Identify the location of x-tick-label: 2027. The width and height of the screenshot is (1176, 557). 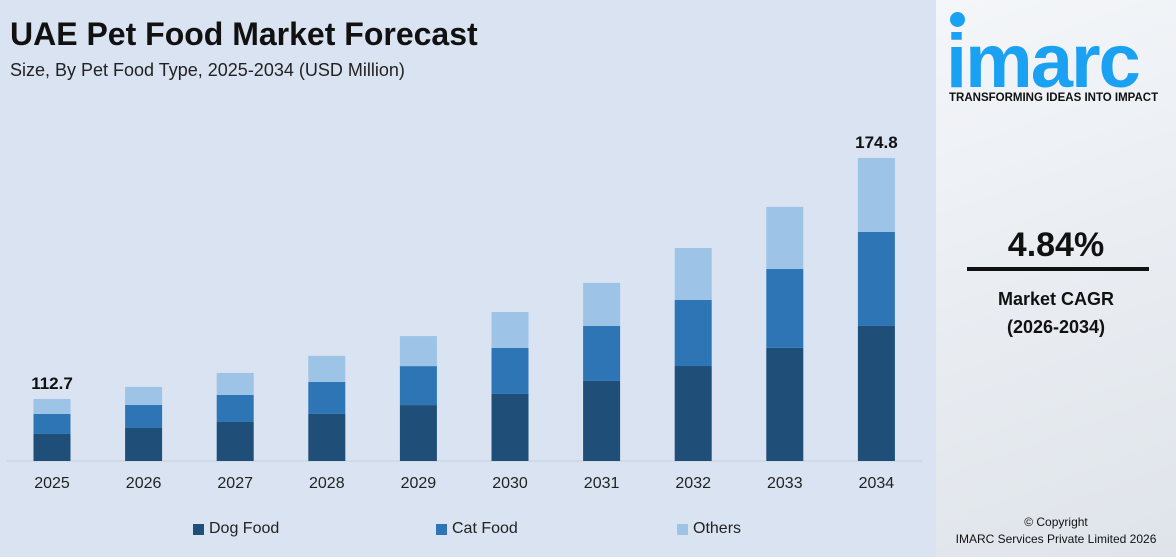
(235, 483).